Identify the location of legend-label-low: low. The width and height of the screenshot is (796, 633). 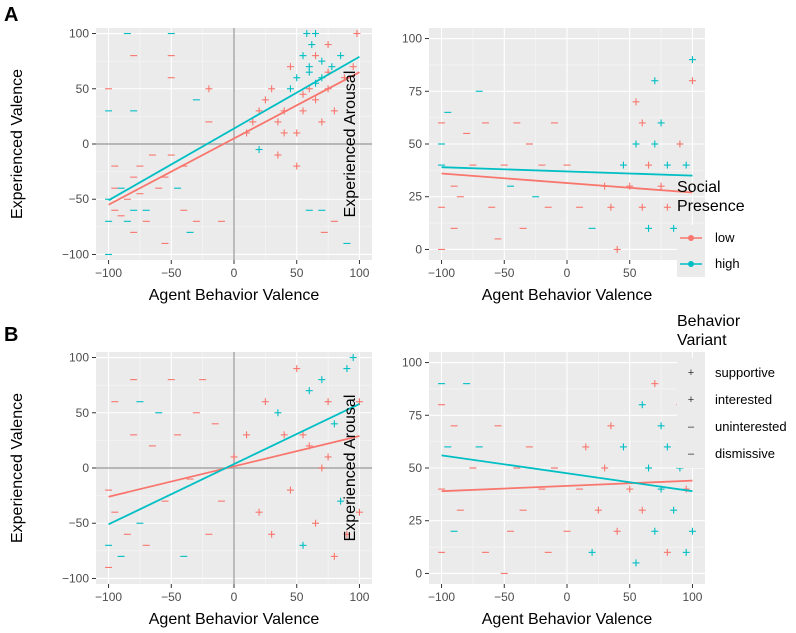
(725, 237).